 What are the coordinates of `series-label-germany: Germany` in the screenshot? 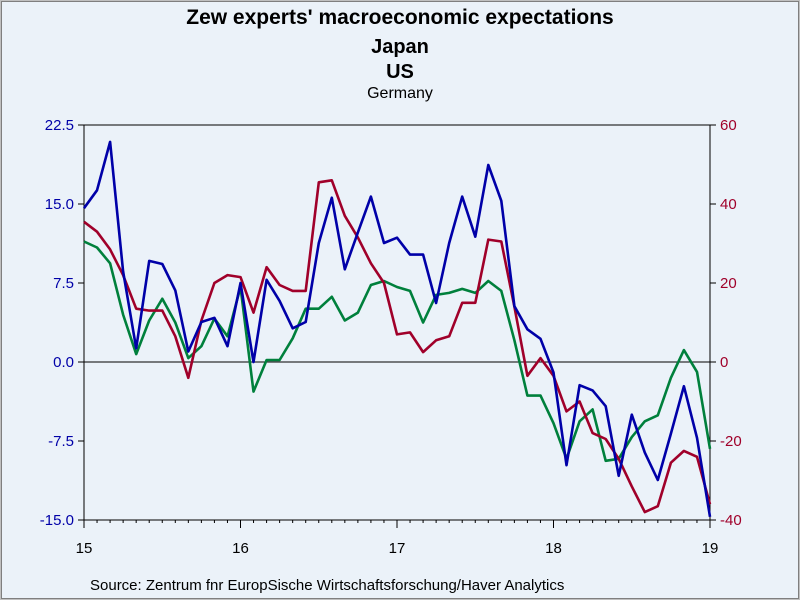 It's located at (400, 93).